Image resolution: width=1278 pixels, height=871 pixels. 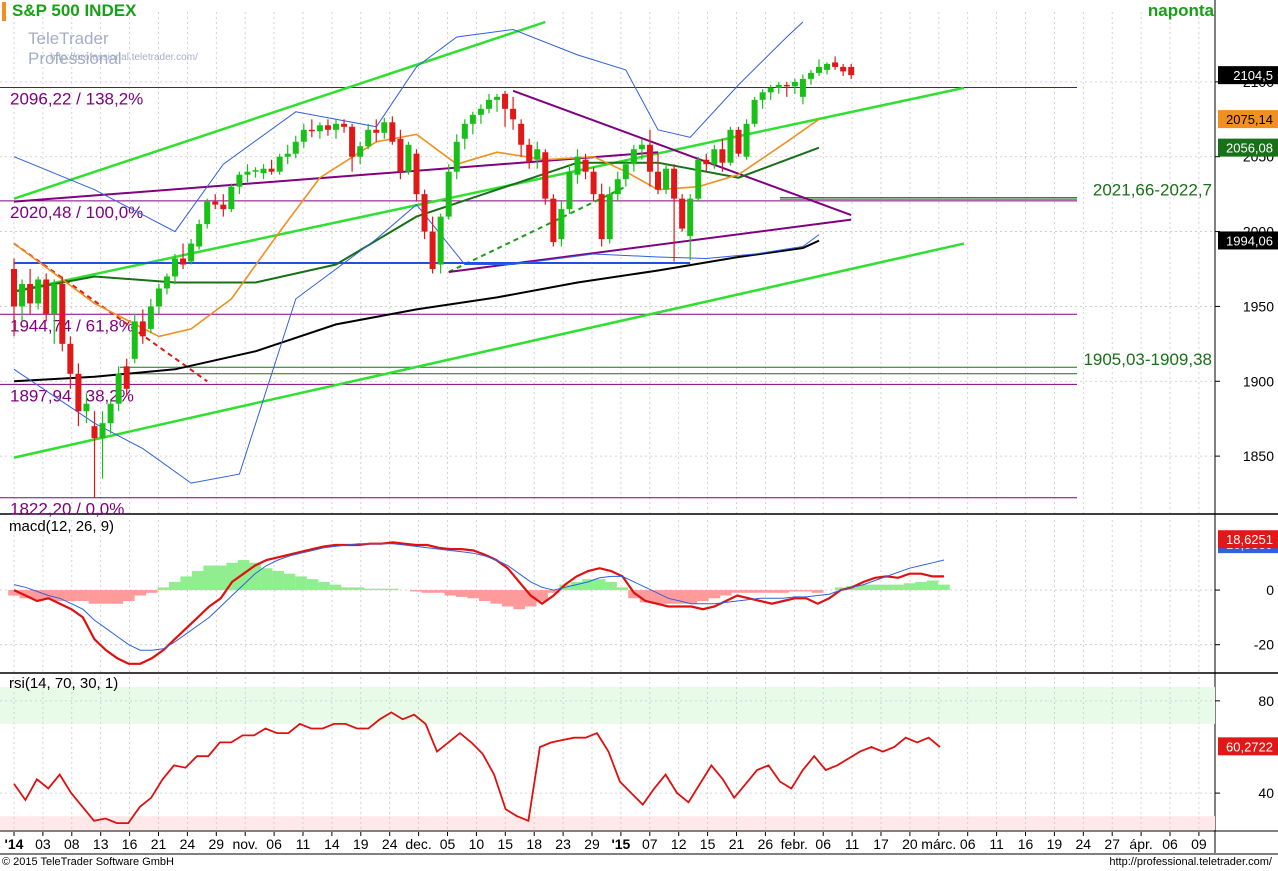 I want to click on footer-url: http://professional.teletrader.com/, so click(x=1190, y=862).